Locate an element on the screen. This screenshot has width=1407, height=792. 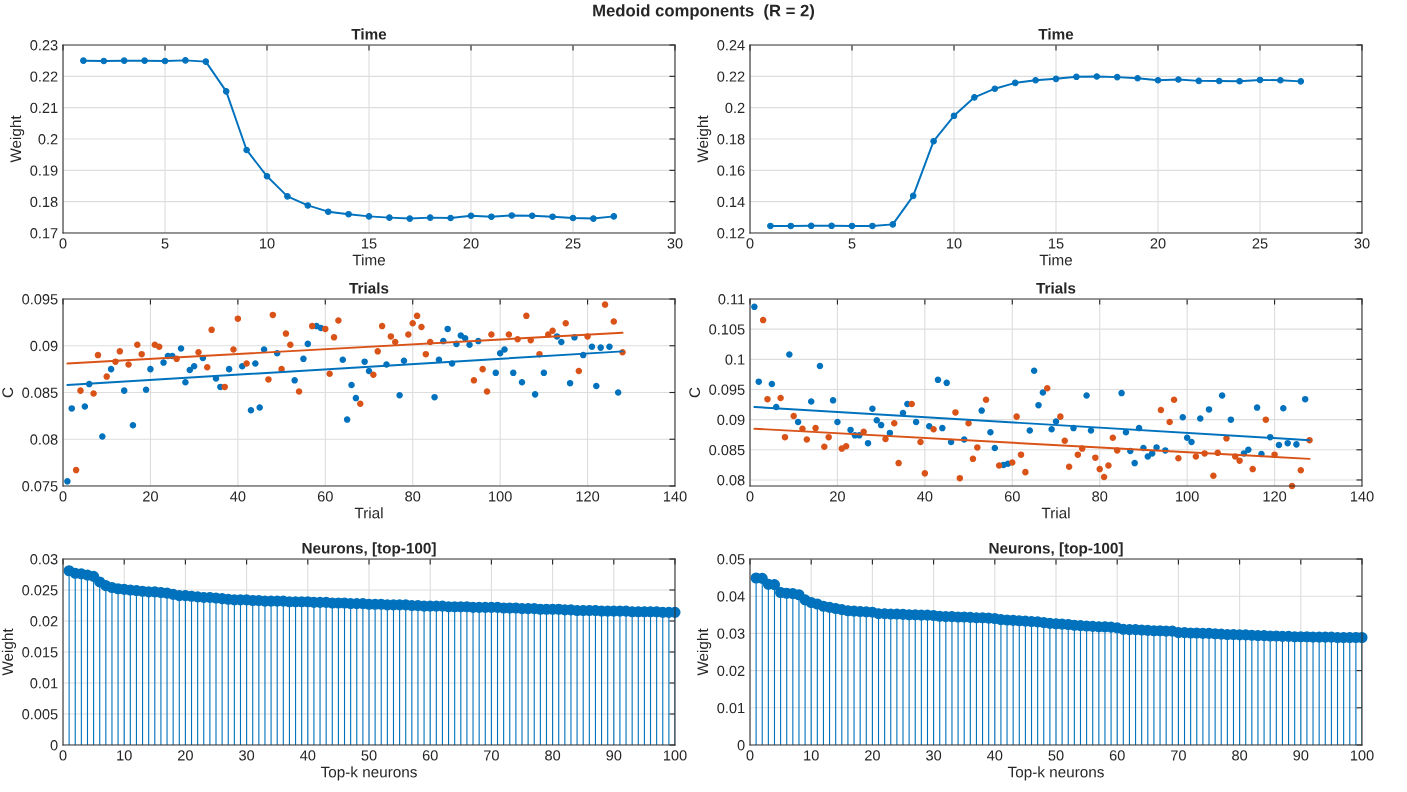
y-tick-label: 0.105 is located at coordinates (727, 329).